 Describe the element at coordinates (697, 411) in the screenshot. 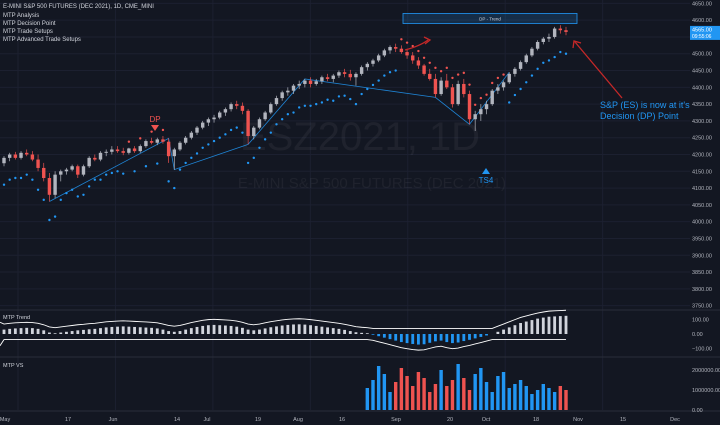

I see `volume-tick-label: 0.00` at that location.